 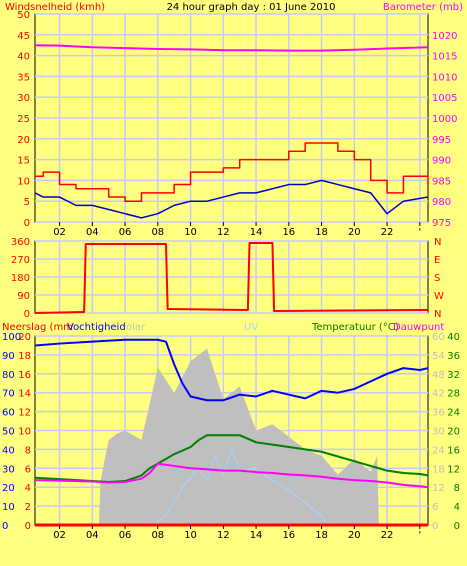 What do you see at coordinates (256, 232) in the screenshot?
I see `x-tick-label: 14` at bounding box center [256, 232].